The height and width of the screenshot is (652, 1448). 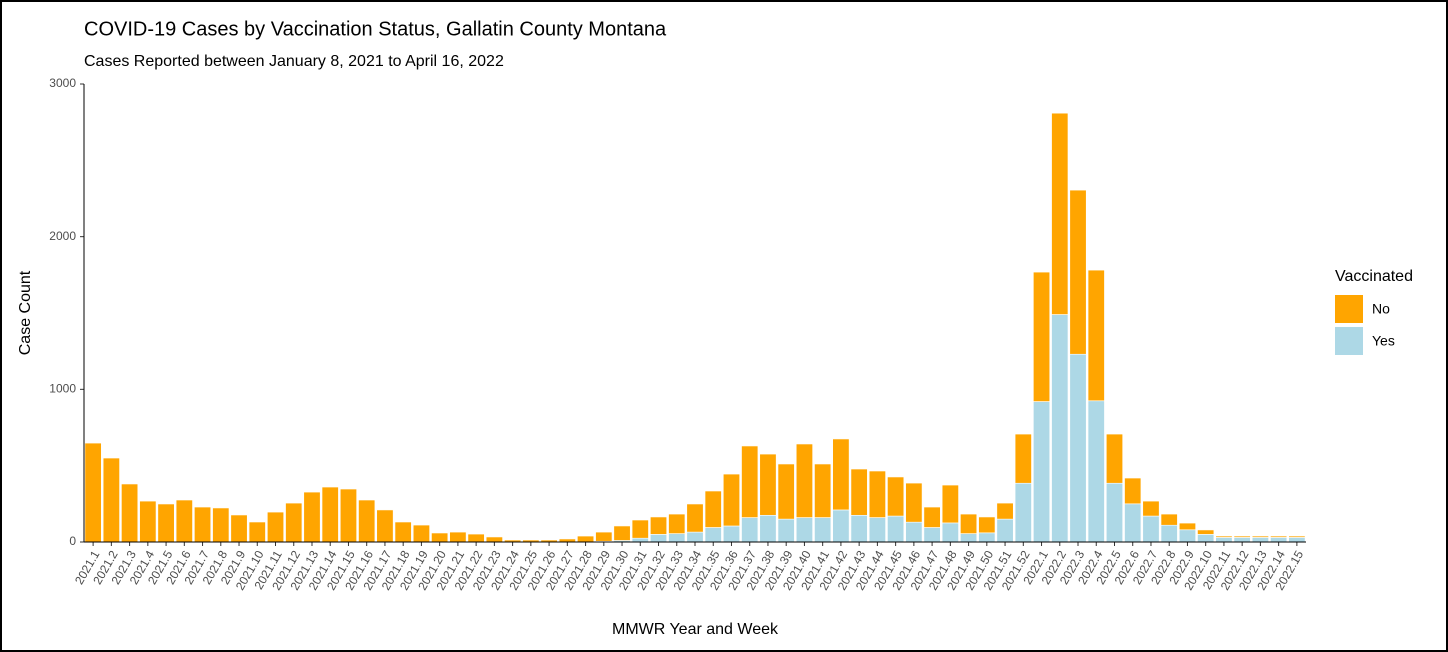 What do you see at coordinates (62, 389) in the screenshot?
I see `y-tick-label: 1000` at bounding box center [62, 389].